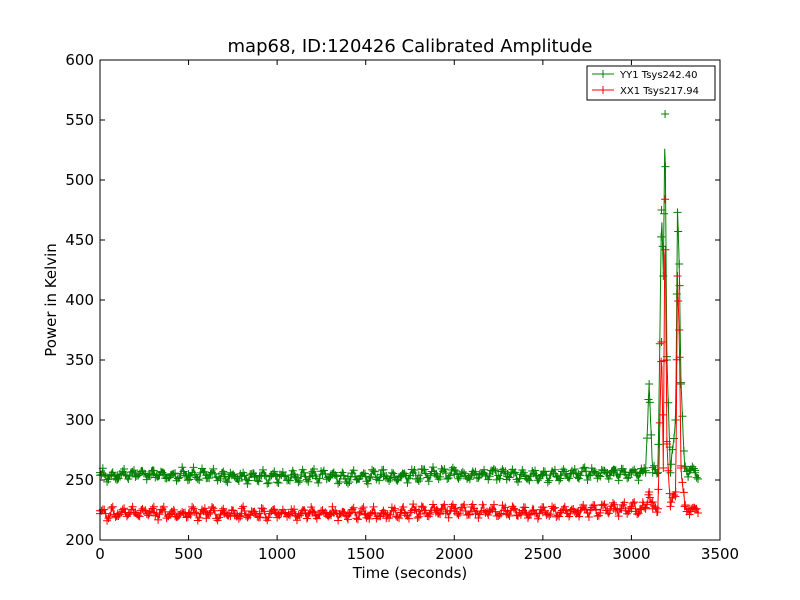 The image size is (800, 600). I want to click on x-tick-label: 3000, so click(631, 554).